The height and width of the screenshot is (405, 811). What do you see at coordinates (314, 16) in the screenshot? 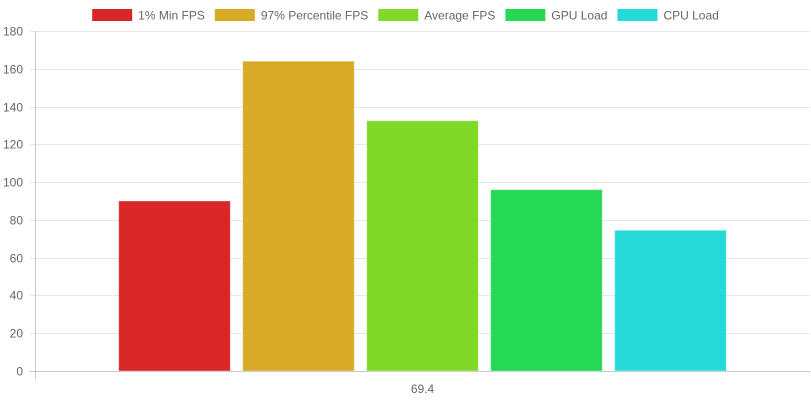
I see `legend-label: 97% Percentile FPS` at bounding box center [314, 16].